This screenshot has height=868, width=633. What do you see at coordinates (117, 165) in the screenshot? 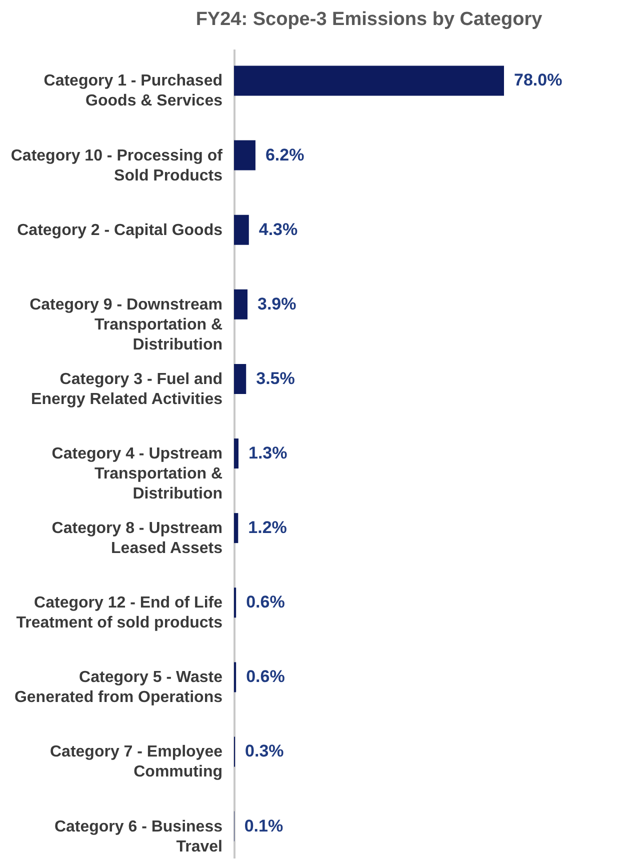
I see `y-tick-label: Category 10 - Processing of Sold Products` at bounding box center [117, 165].